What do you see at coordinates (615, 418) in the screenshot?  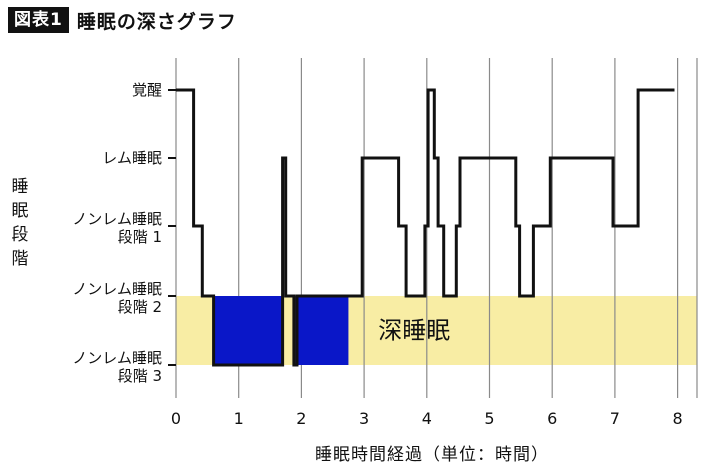 I see `x-tick-label-7: 7` at bounding box center [615, 418].